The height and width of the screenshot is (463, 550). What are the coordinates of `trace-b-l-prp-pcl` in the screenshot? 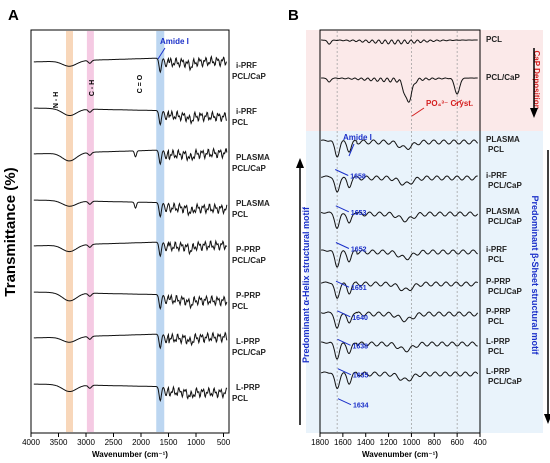 It's located at (399, 350).